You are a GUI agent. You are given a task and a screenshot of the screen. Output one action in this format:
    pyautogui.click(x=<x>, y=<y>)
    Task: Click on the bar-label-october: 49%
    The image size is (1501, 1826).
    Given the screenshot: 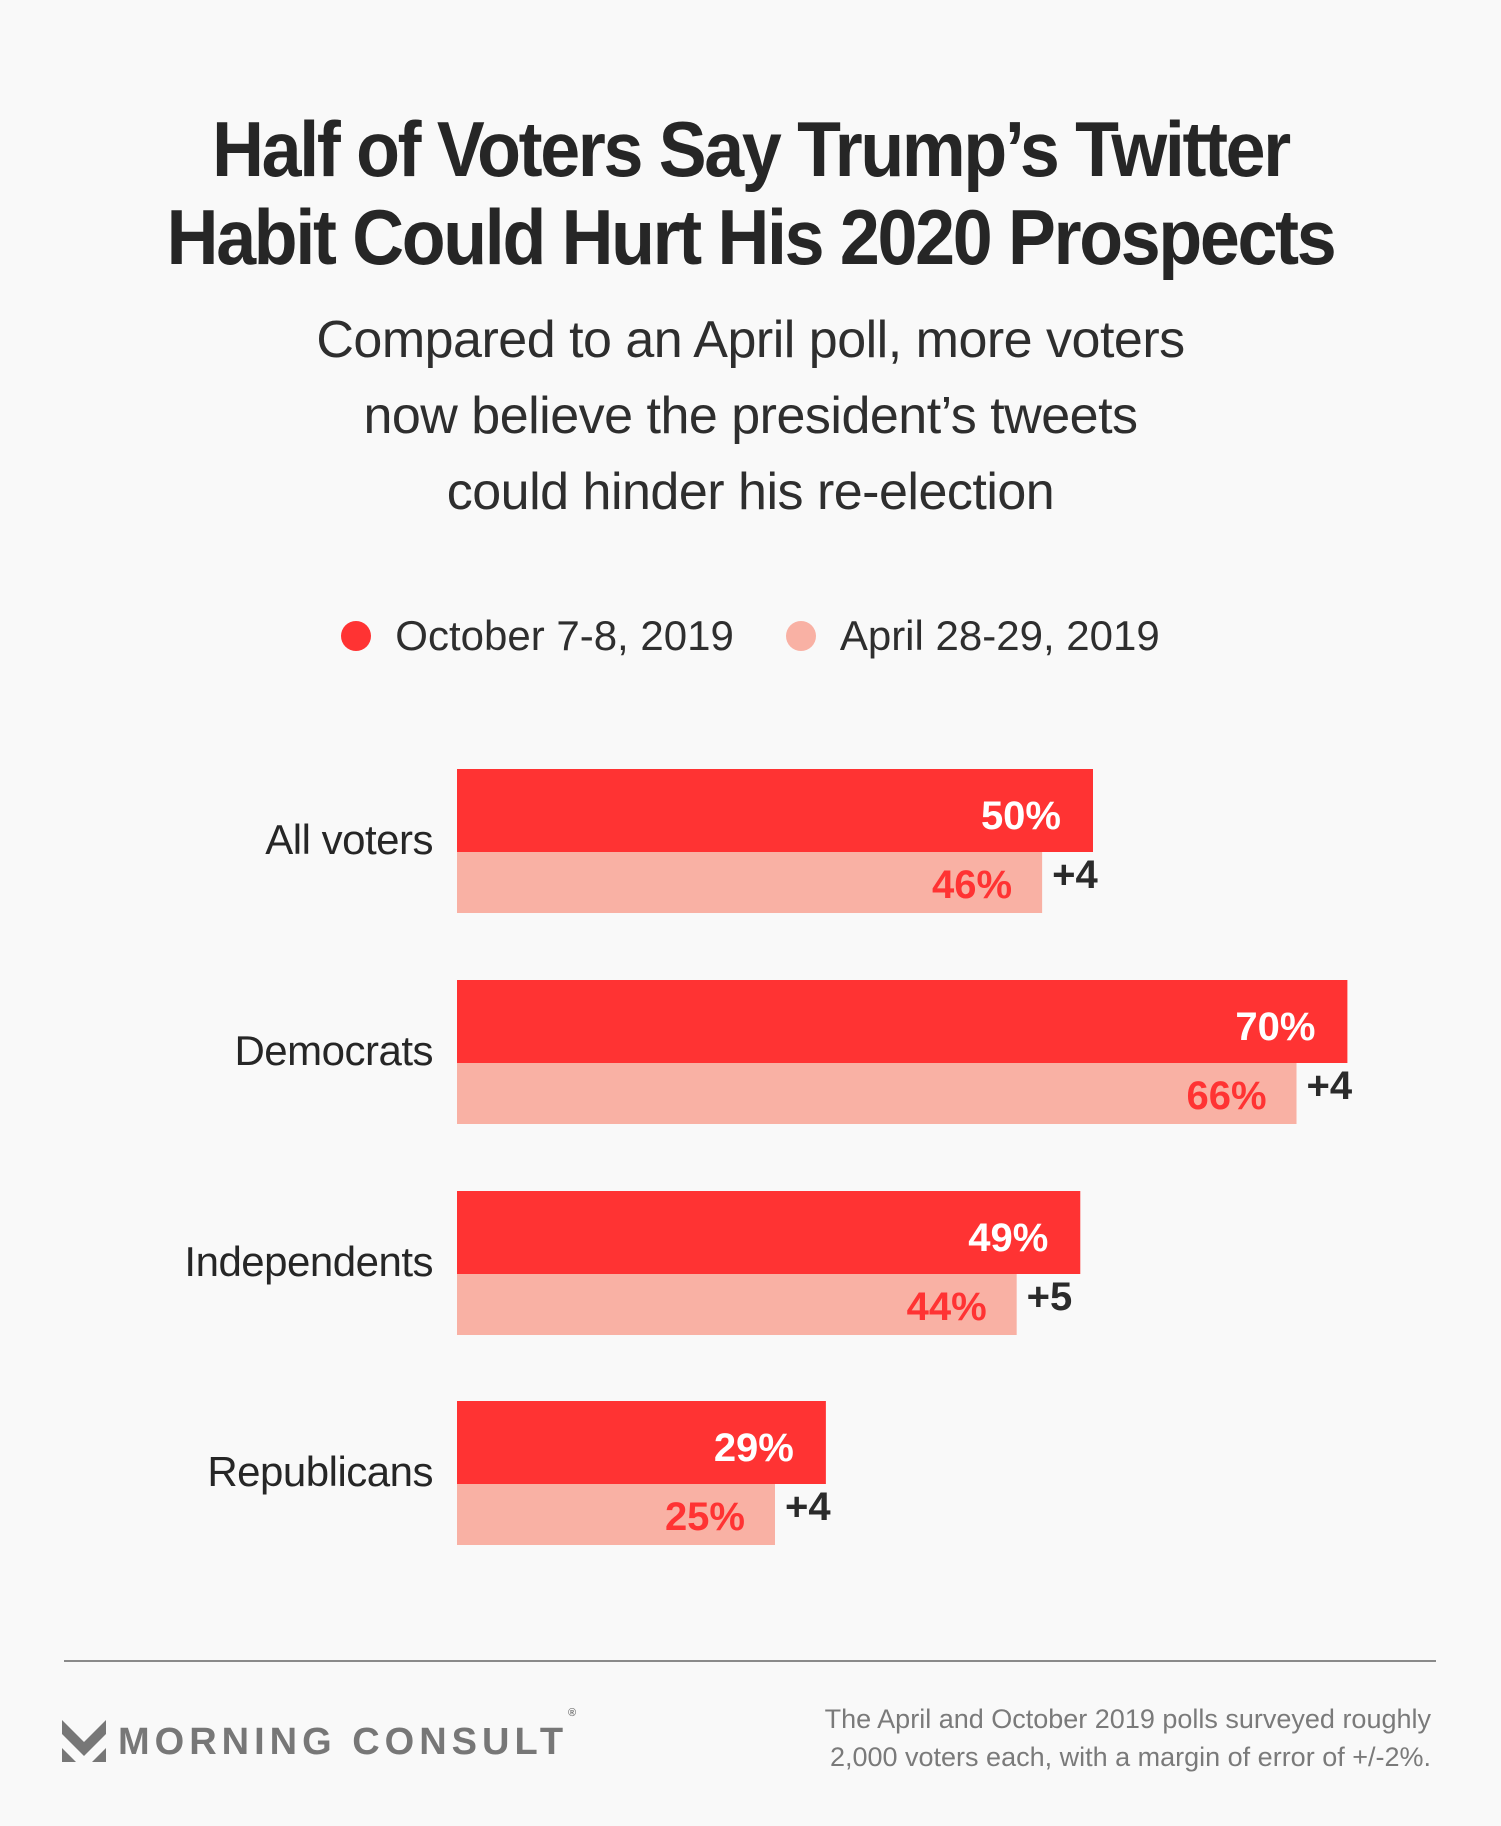 What is the action you would take?
    pyautogui.click(x=1008, y=1238)
    